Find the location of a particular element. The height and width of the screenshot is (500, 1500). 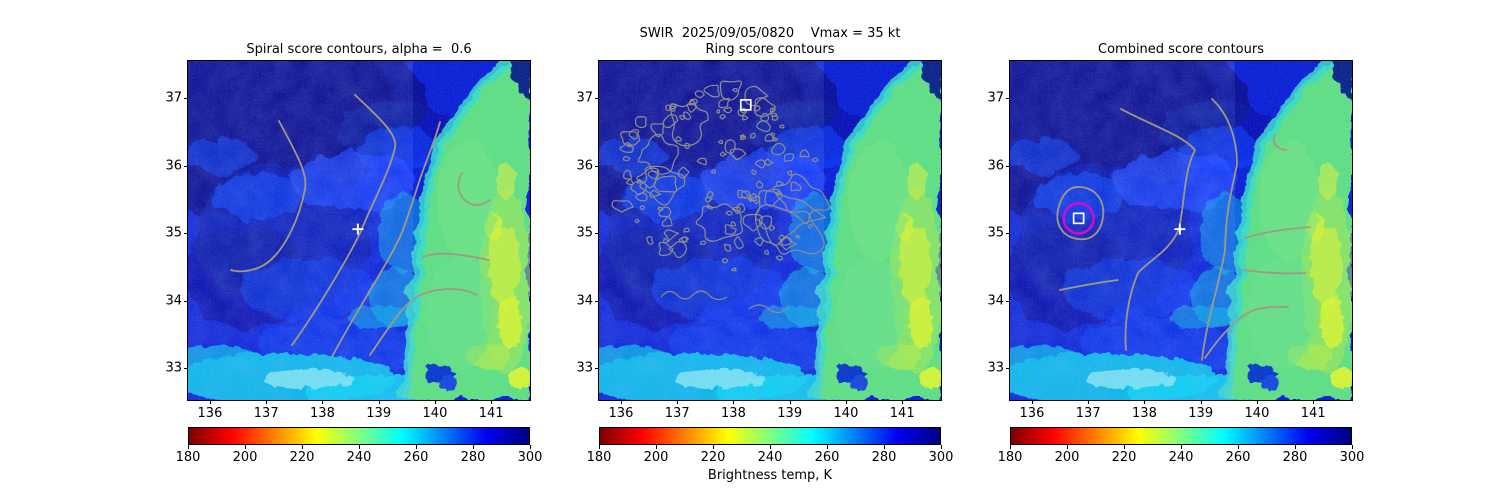

combined-contour-lines is located at coordinates (1183, 229).